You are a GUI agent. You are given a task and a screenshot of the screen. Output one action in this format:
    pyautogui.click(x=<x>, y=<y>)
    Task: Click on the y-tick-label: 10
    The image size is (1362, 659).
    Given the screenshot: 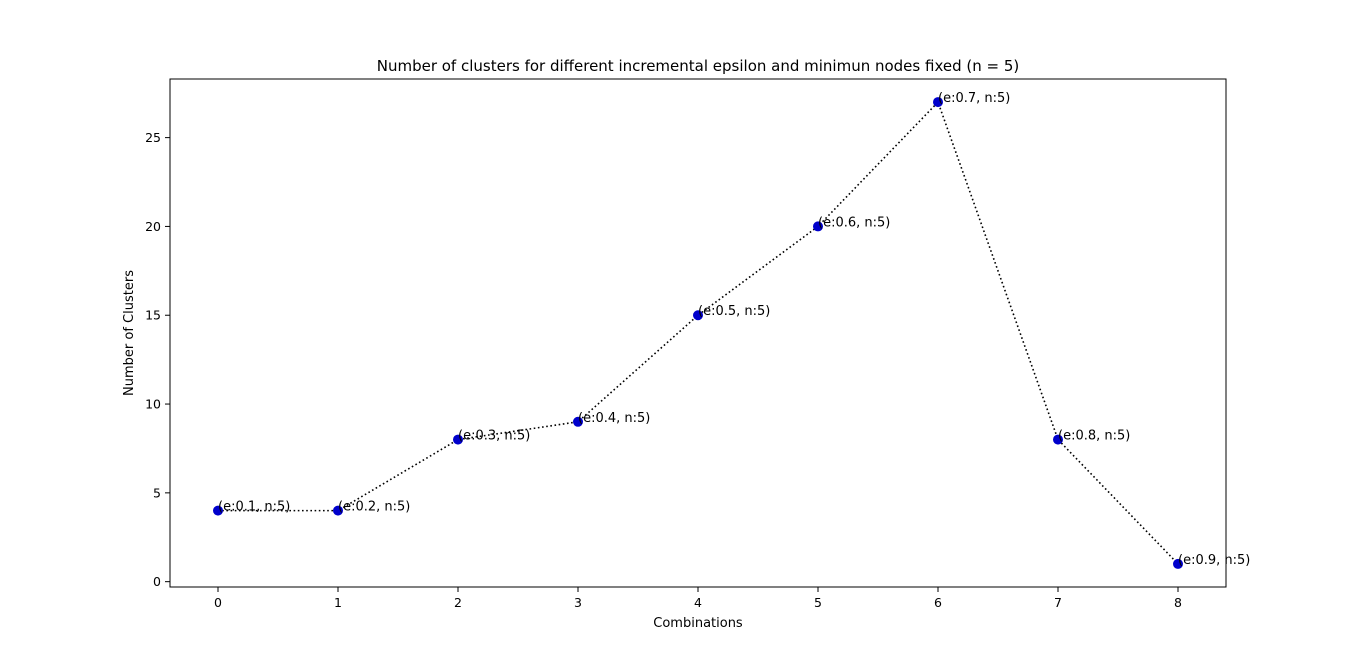 What is the action you would take?
    pyautogui.click(x=153, y=404)
    